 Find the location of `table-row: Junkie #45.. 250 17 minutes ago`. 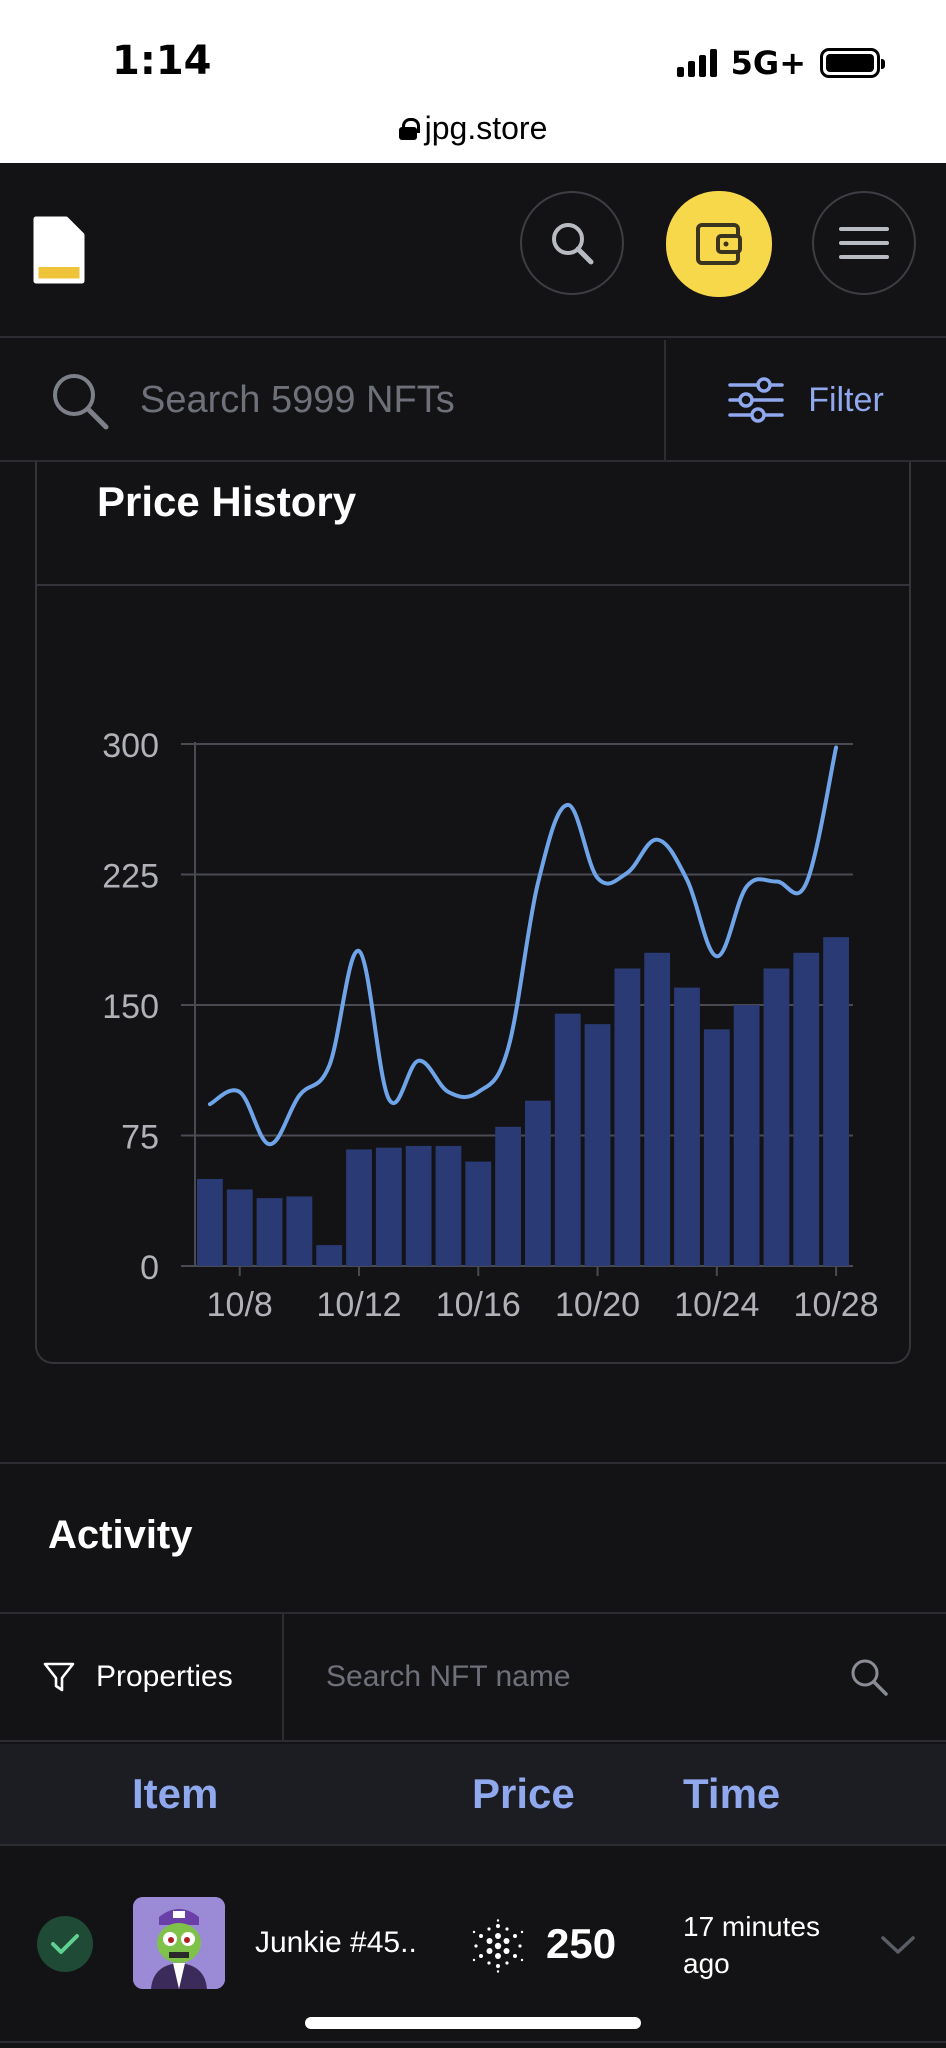

table-row: Junkie #45.. 250 17 minutes ago is located at coordinates (473, 1945).